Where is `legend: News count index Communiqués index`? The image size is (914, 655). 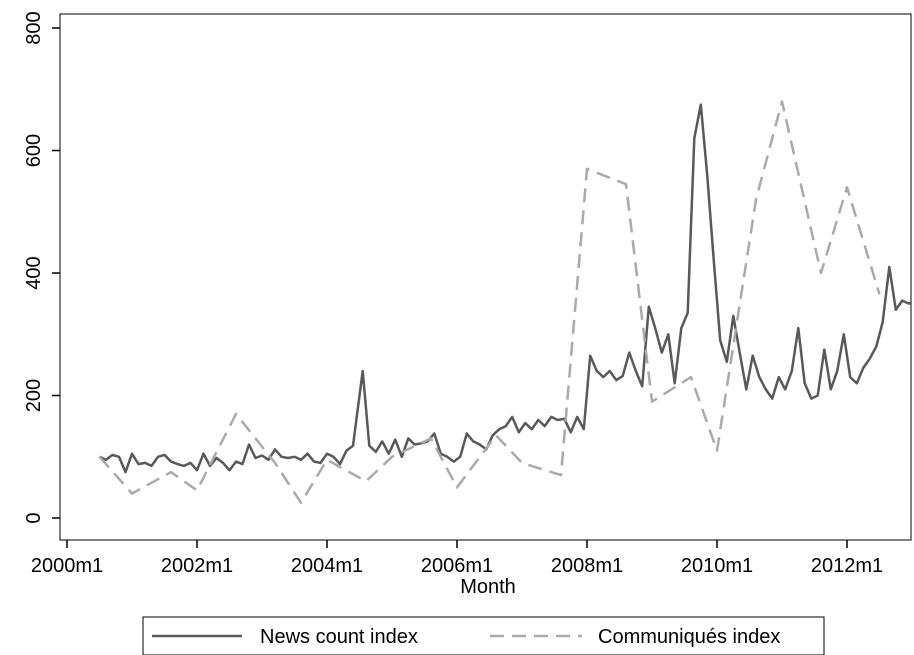
legend: News count index Communiqués index is located at coordinates (483, 635).